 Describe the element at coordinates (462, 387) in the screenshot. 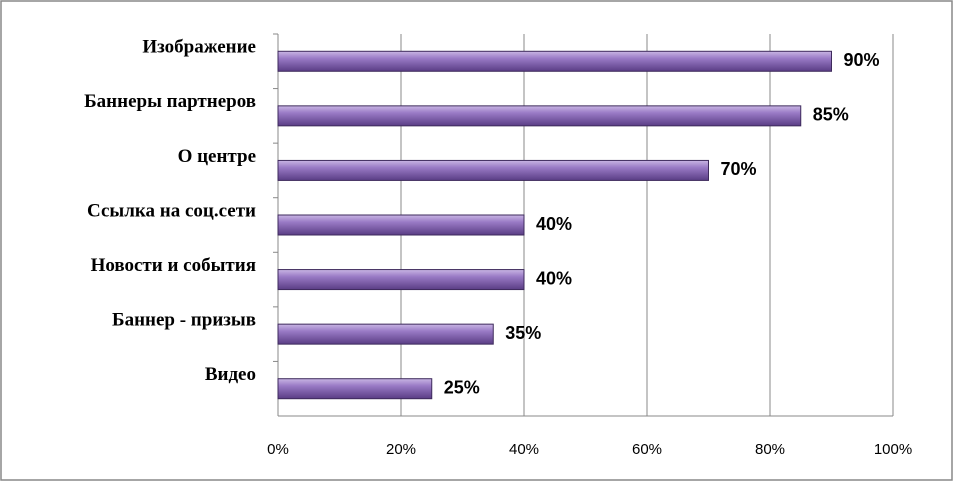

I see `data-label: 25%` at that location.